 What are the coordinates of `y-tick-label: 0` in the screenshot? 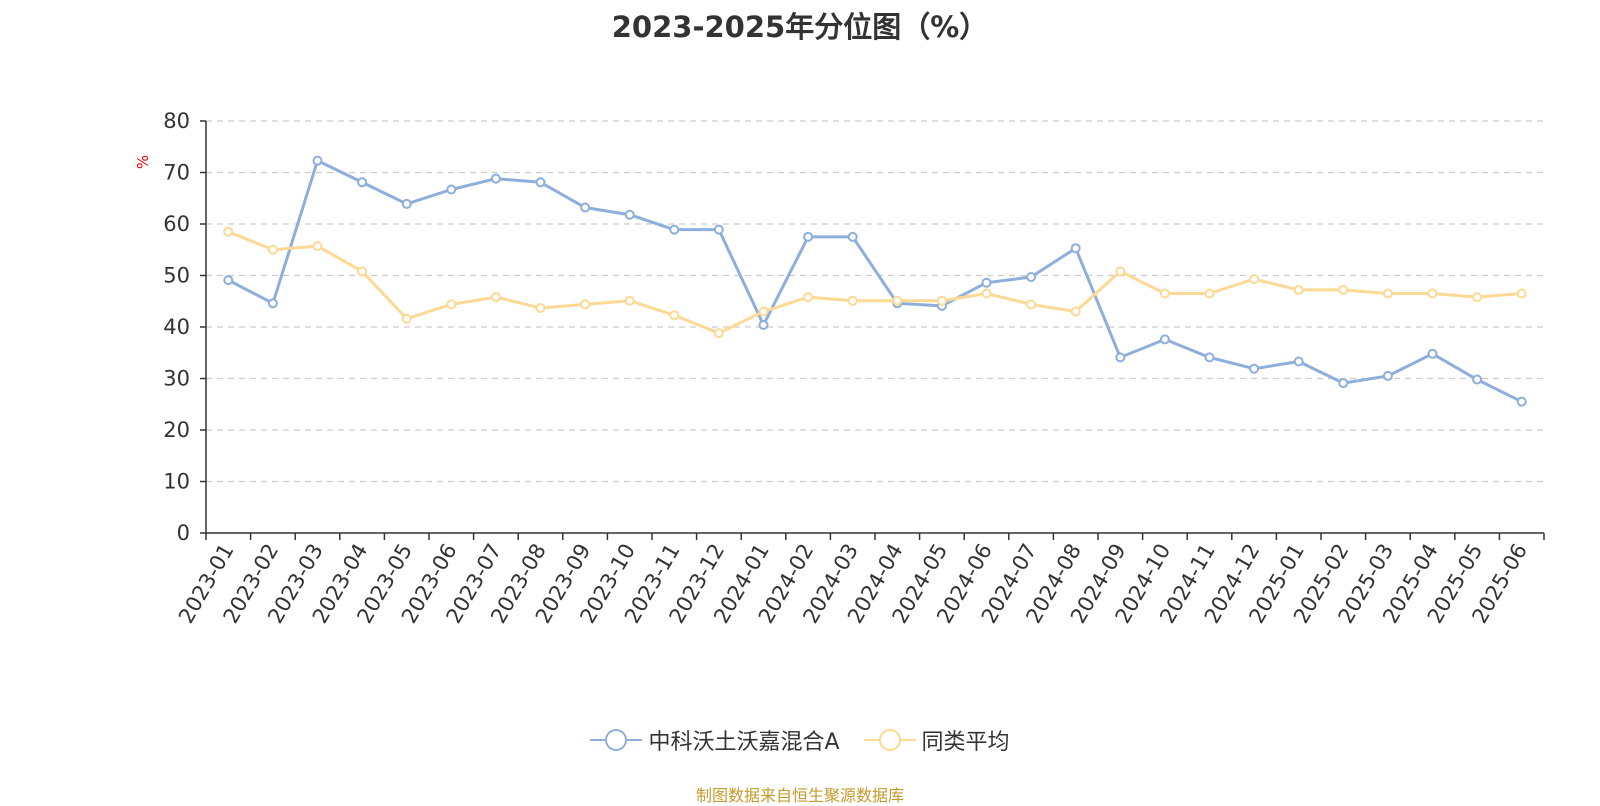 It's located at (183, 533).